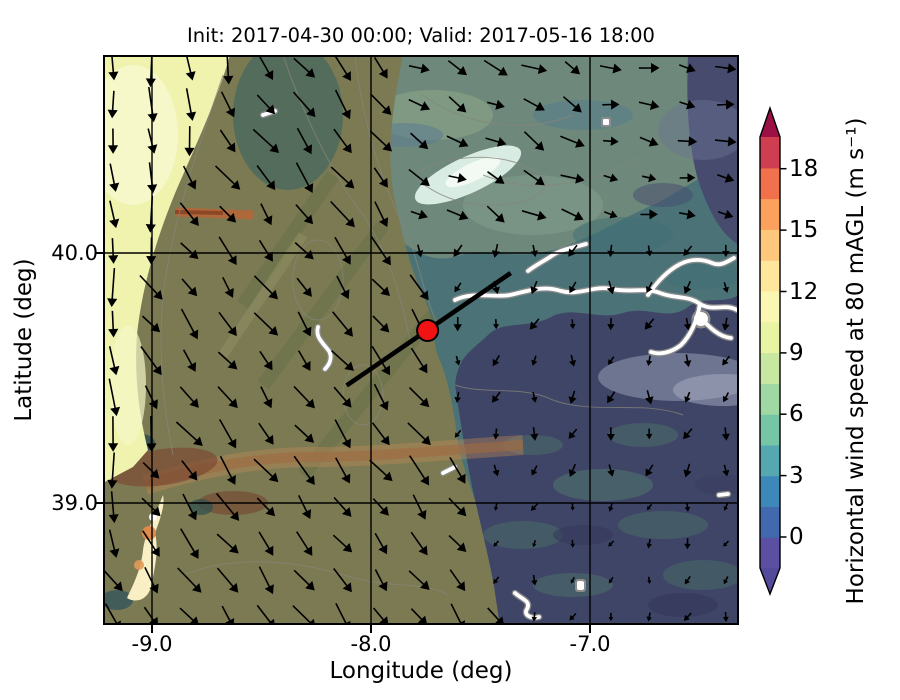 This screenshot has height=700, width=900. I want to click on x-tick-label: -9.0, so click(152, 644).